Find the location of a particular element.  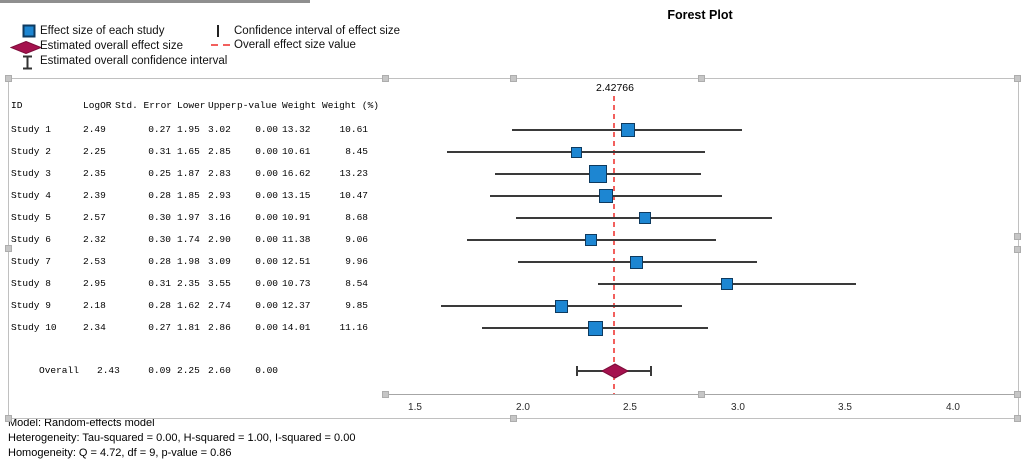

table-cell-lower: 1.65 is located at coordinates (188, 151).